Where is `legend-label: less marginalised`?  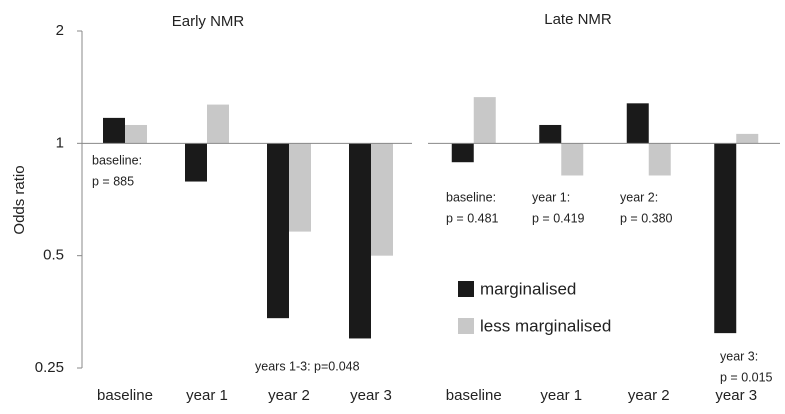 legend-label: less marginalised is located at coordinates (545, 325).